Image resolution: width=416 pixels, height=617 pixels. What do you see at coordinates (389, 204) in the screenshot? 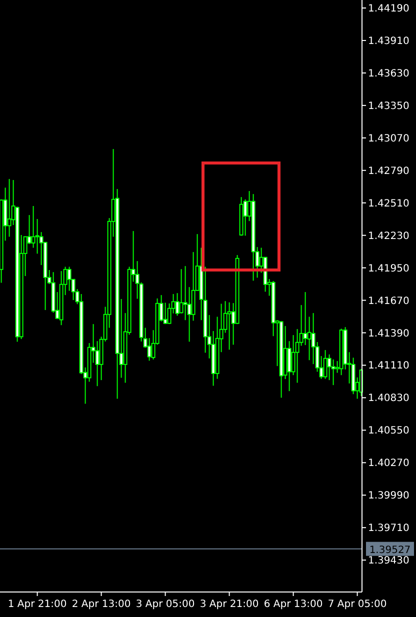
I see `y-tick-label: 1.42510` at bounding box center [389, 204].